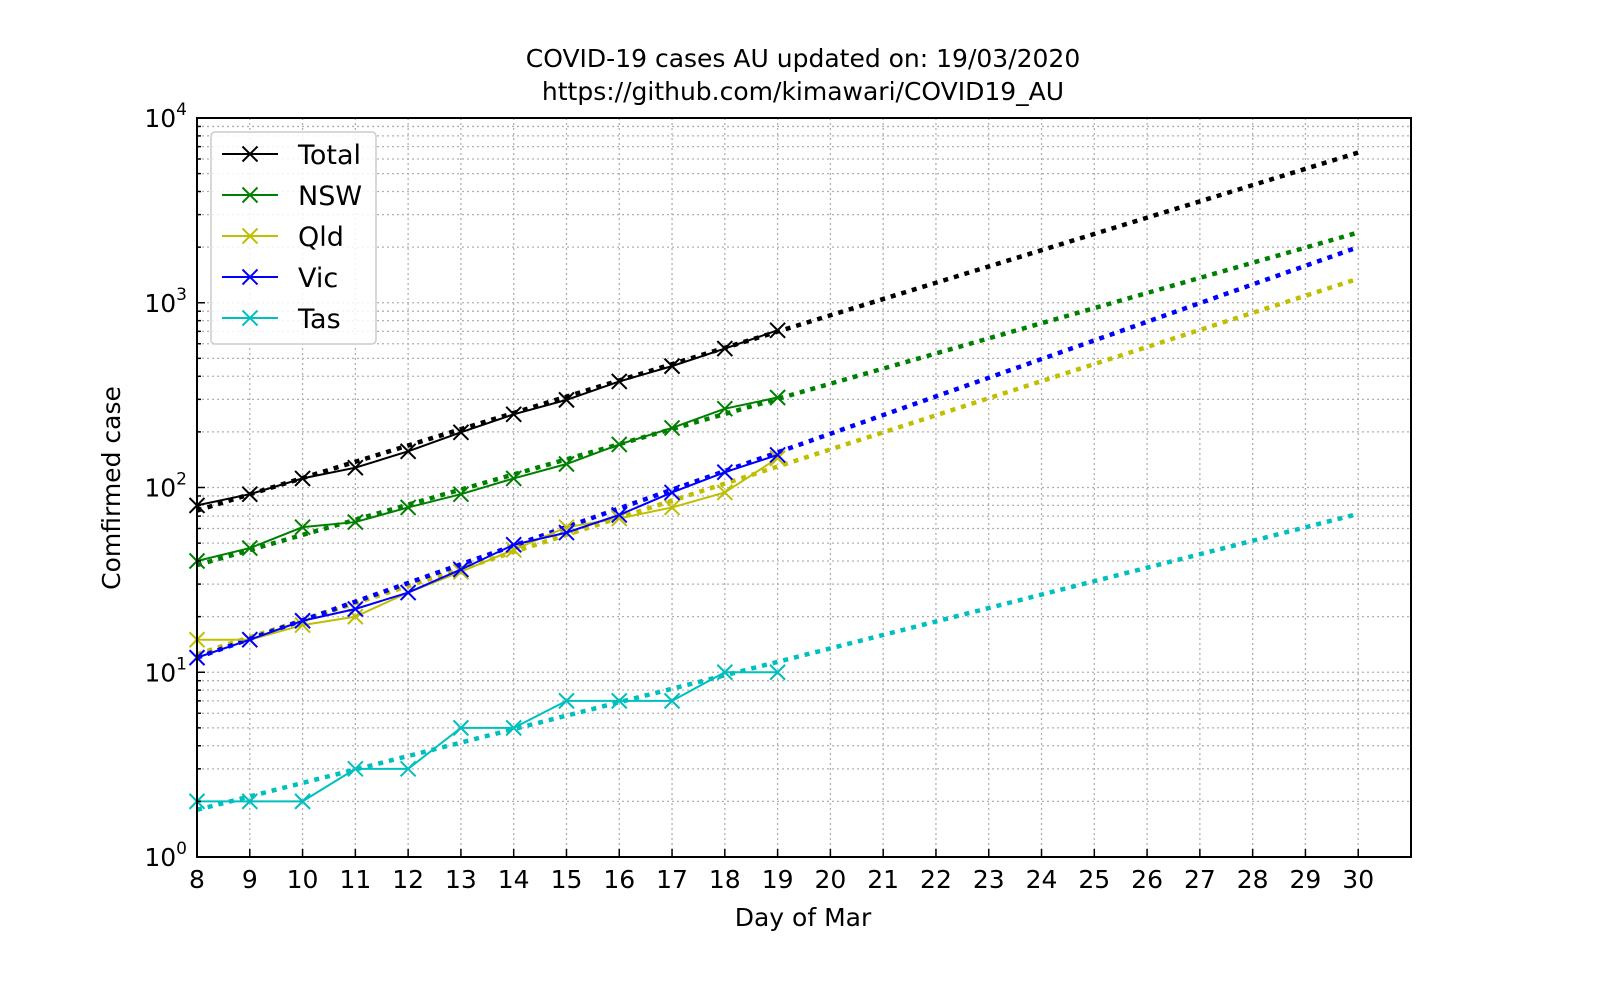  I want to click on y-axis-label: Comfirmed case, so click(111, 488).